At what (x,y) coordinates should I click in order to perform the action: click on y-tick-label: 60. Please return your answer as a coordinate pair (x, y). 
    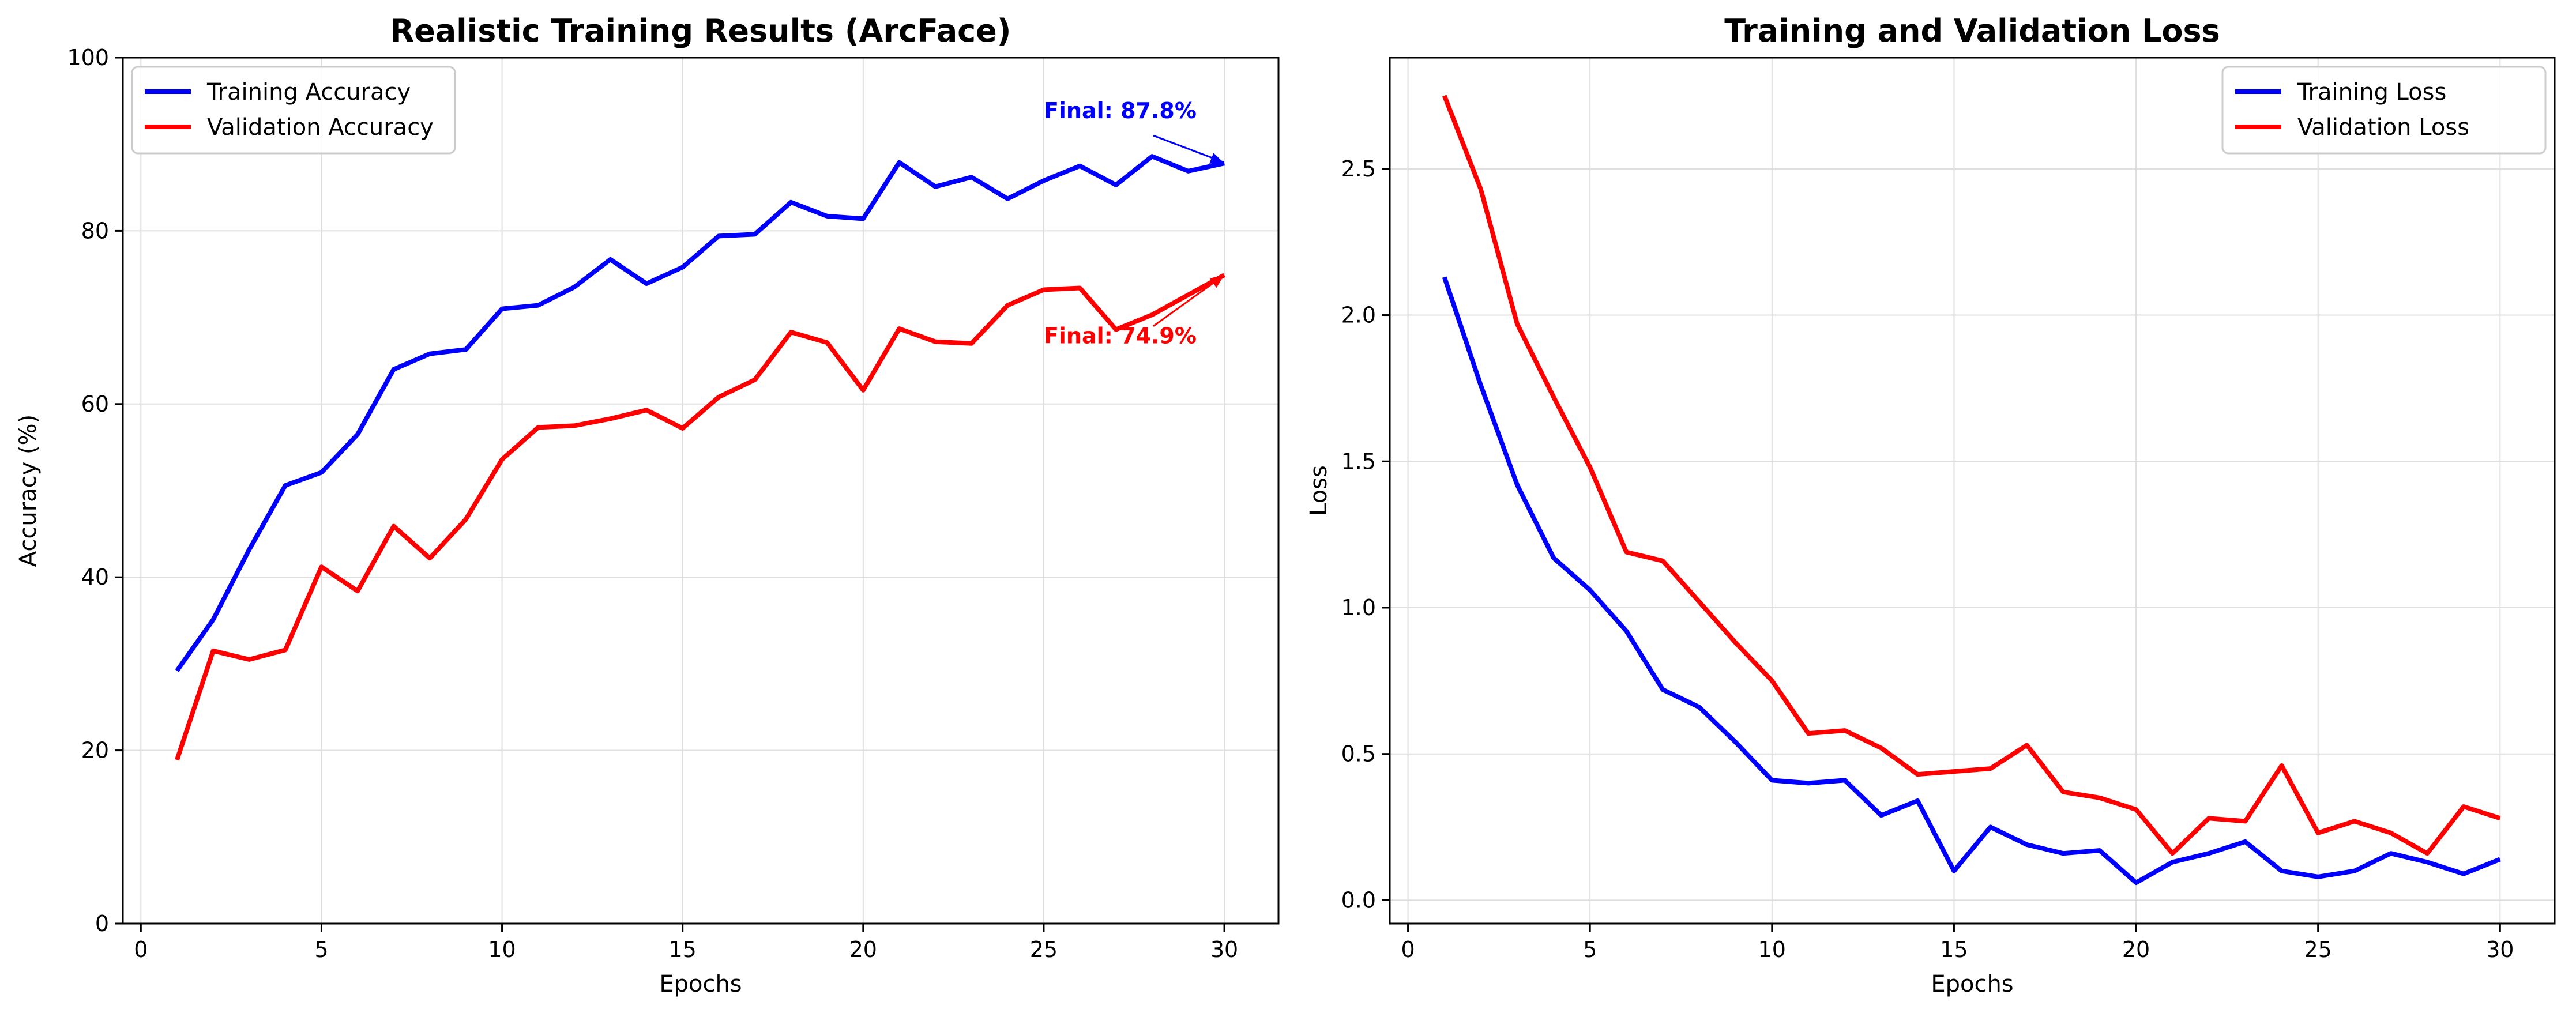
    Looking at the image, I should click on (95, 404).